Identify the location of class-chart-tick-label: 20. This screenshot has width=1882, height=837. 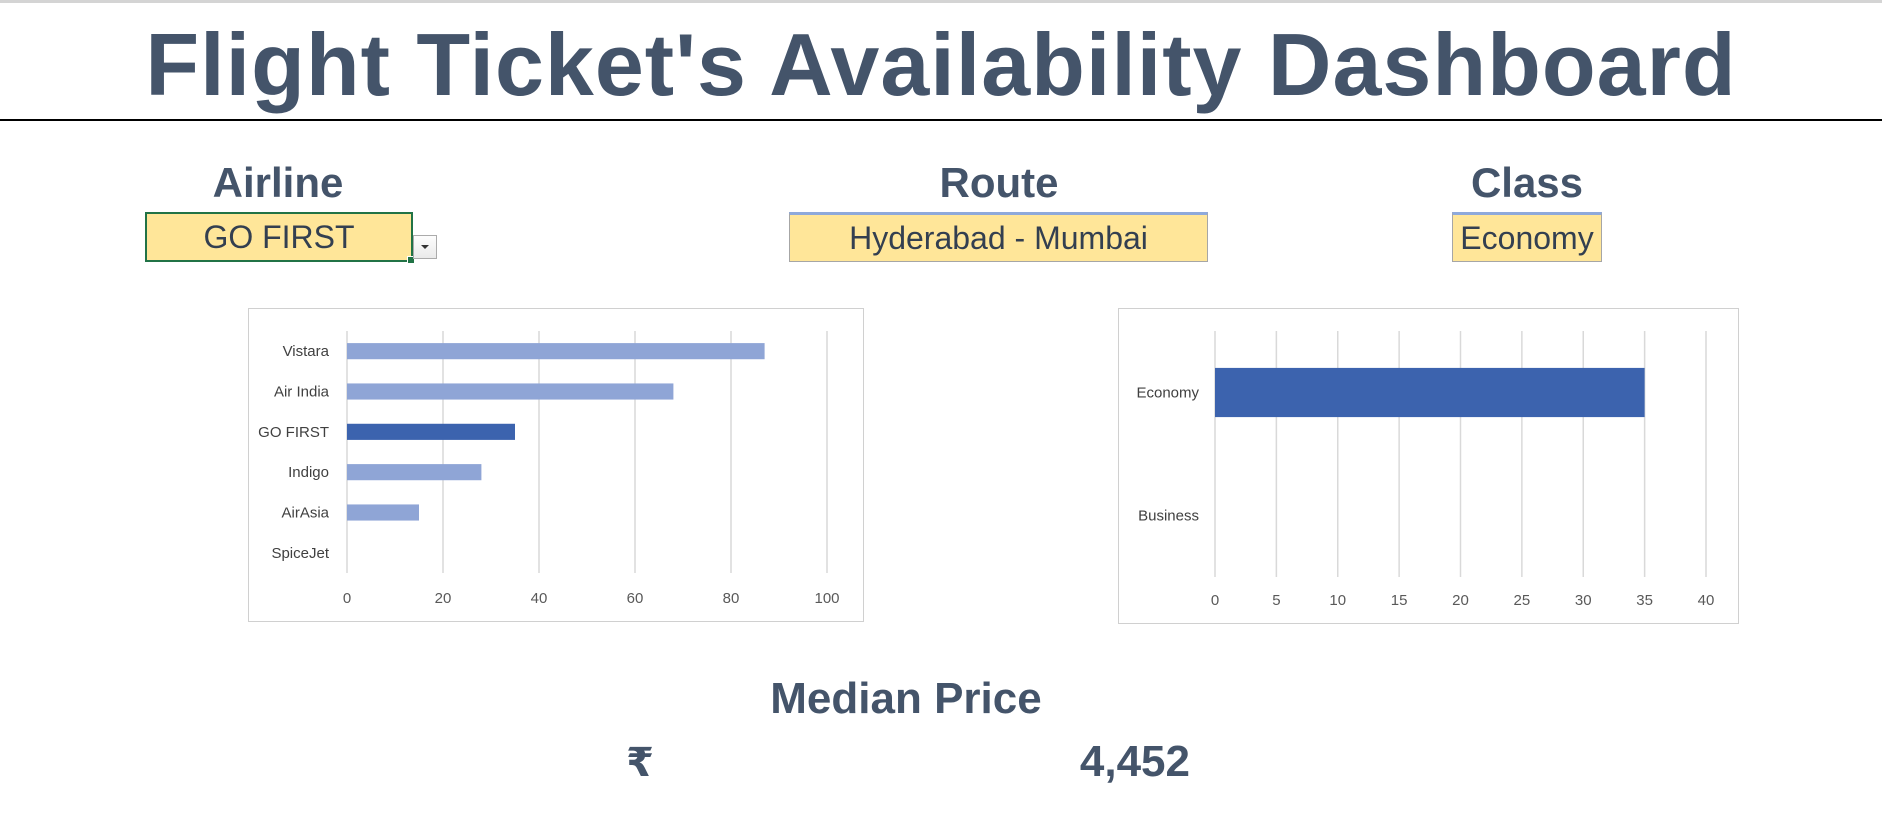
(1460, 600).